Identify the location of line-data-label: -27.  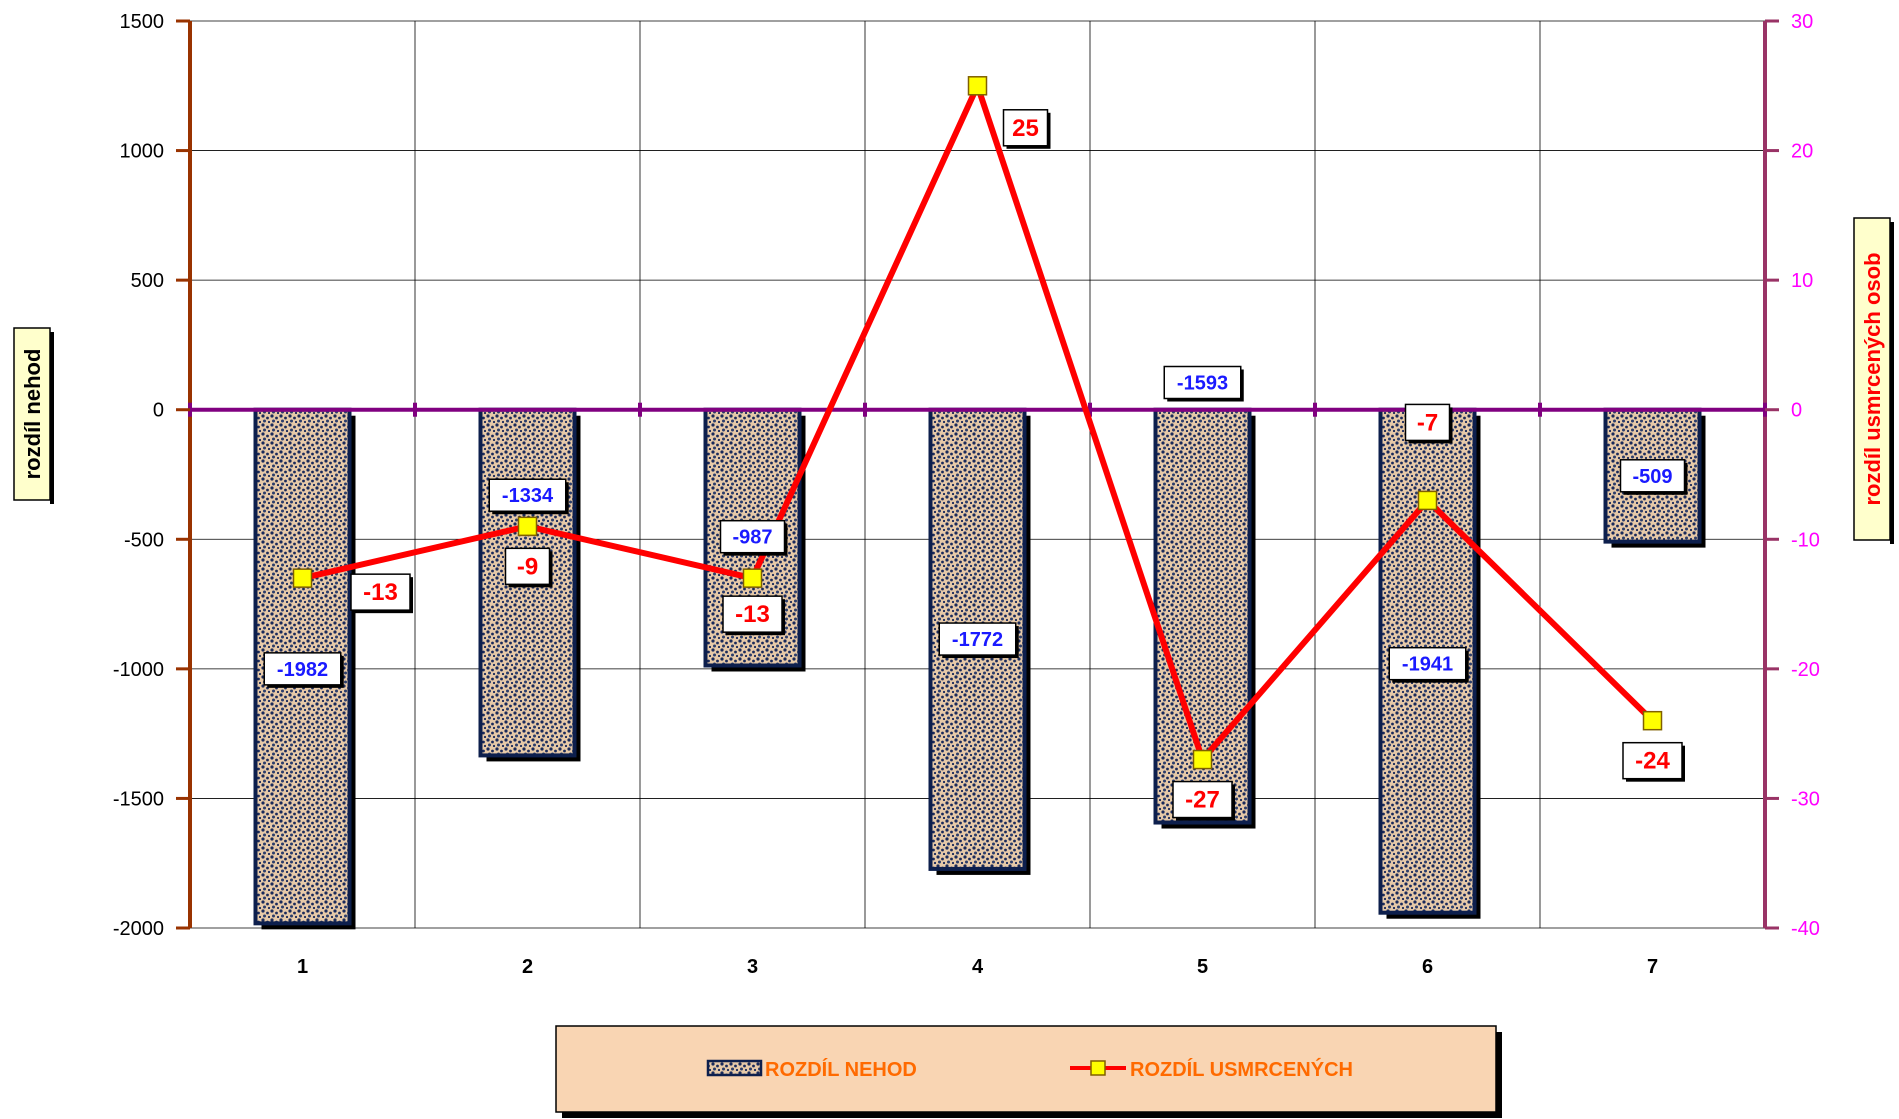
(1203, 800).